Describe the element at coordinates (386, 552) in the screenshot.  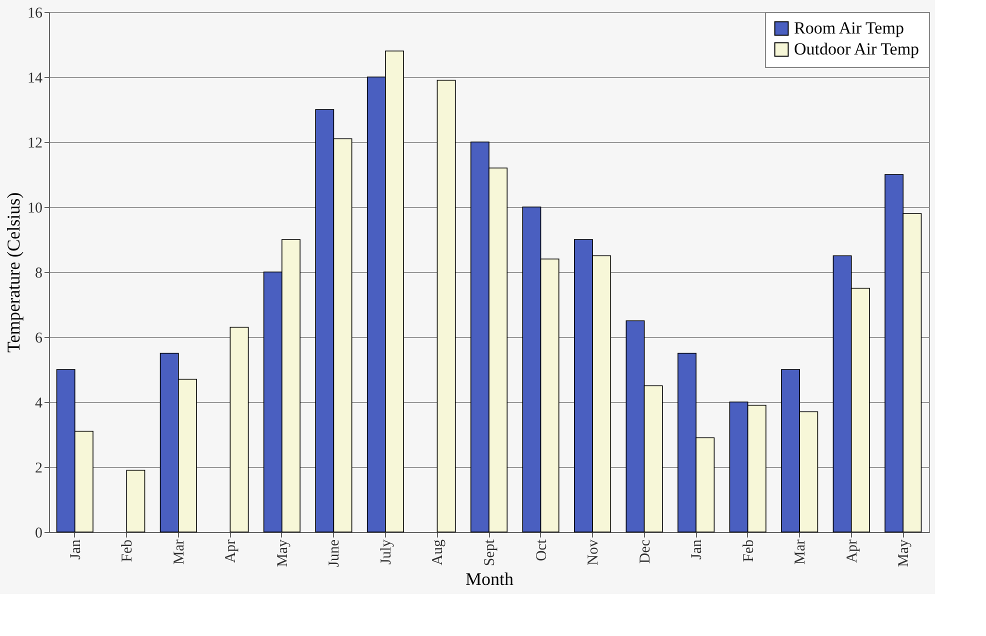
I see `x-tick-label: July` at that location.